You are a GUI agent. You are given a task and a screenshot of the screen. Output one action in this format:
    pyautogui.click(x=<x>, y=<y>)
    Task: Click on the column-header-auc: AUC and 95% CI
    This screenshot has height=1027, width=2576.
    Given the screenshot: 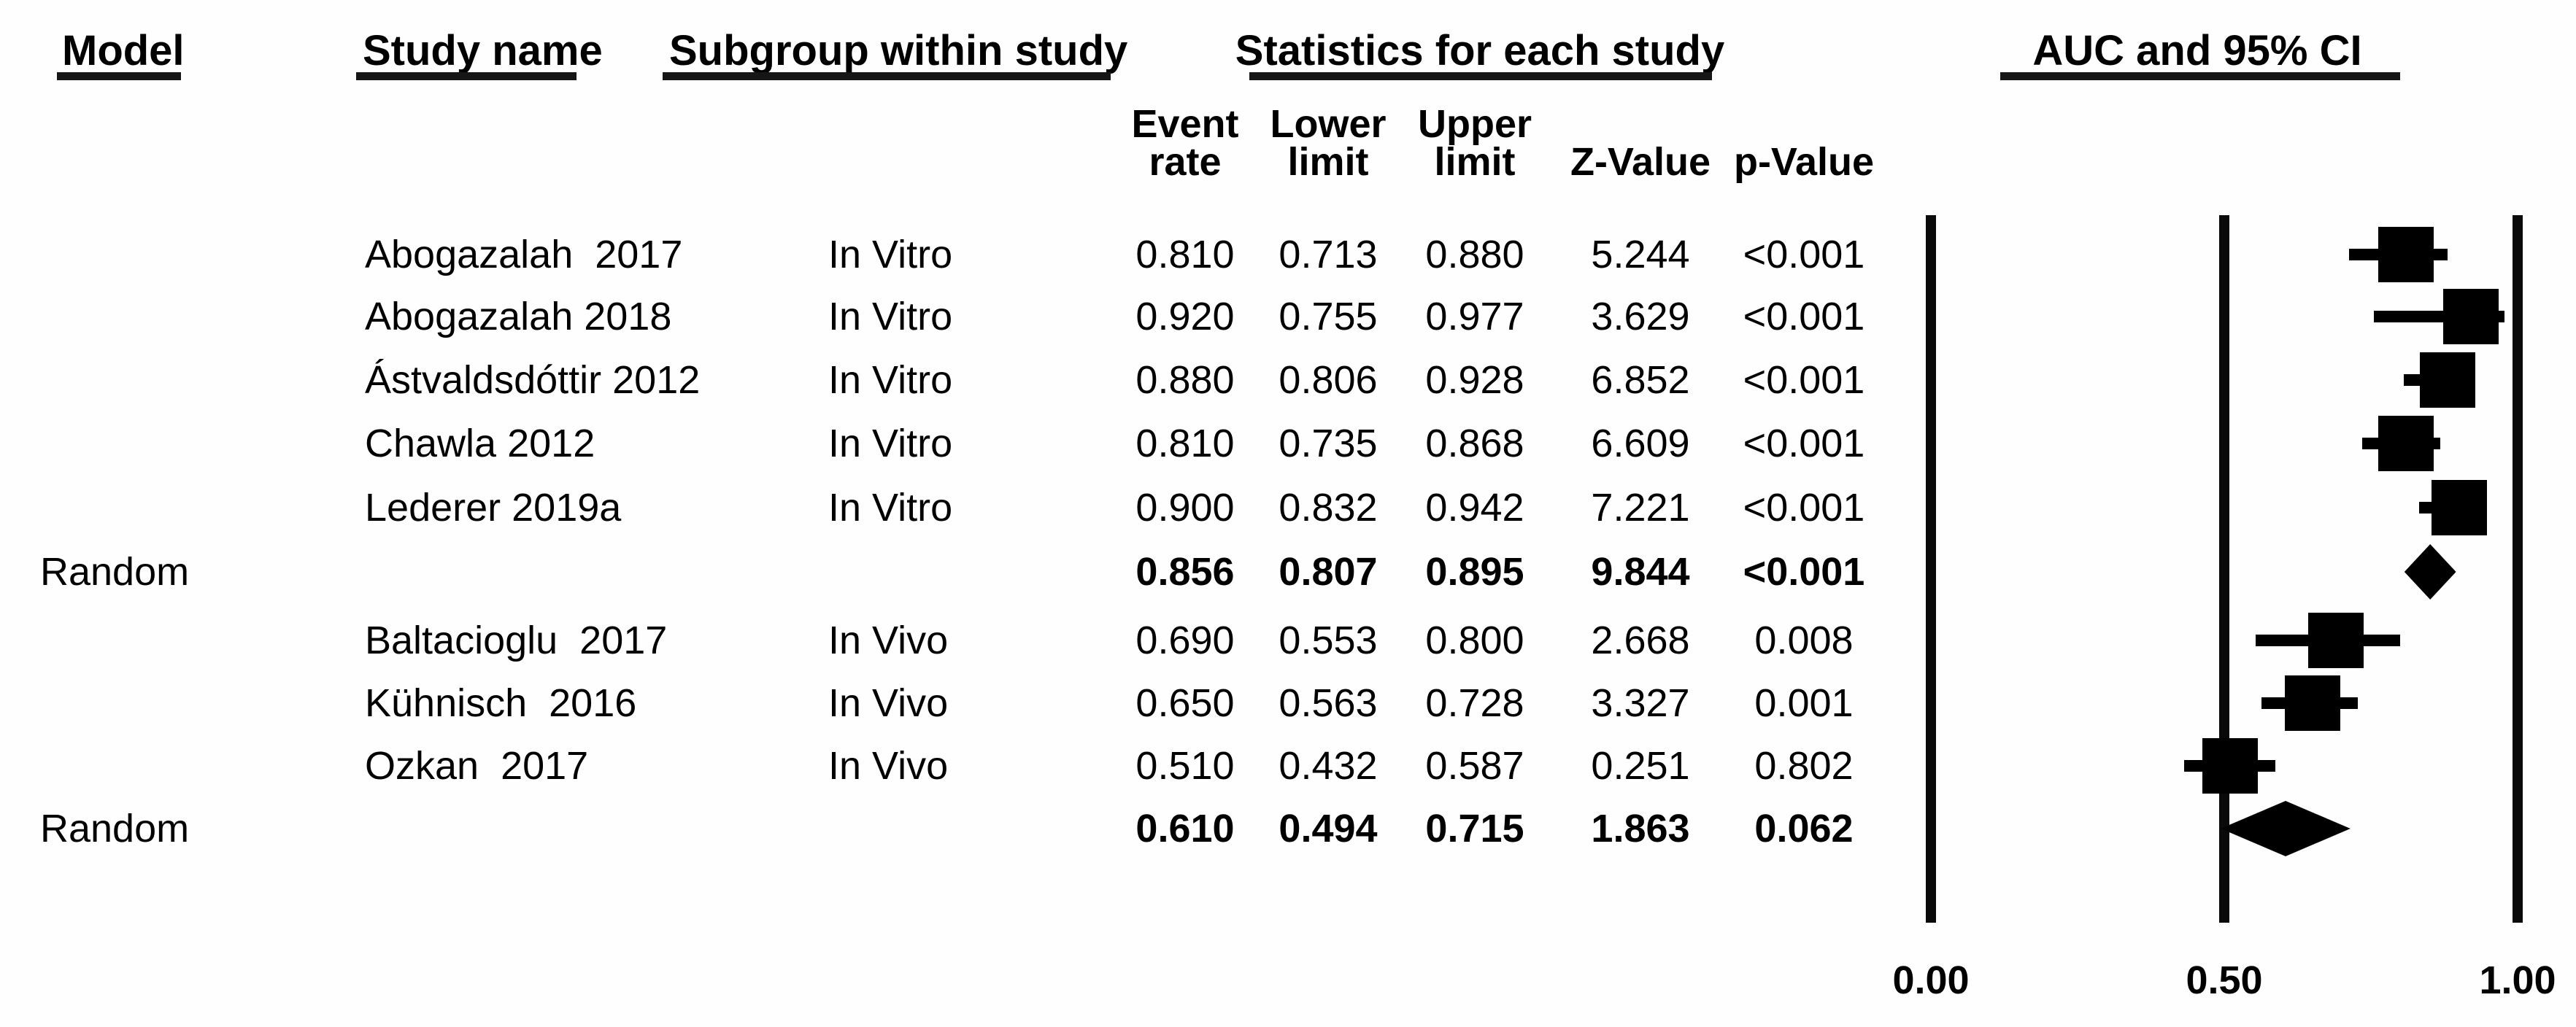 What is the action you would take?
    pyautogui.click(x=2197, y=50)
    